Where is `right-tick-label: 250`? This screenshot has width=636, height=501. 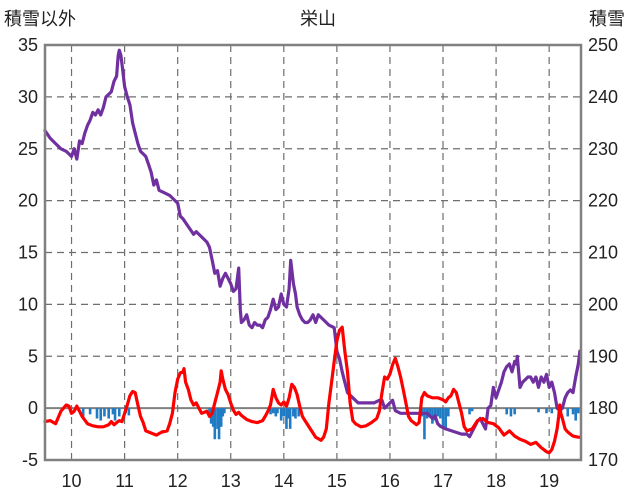
right-tick-label: 250 is located at coordinates (603, 45).